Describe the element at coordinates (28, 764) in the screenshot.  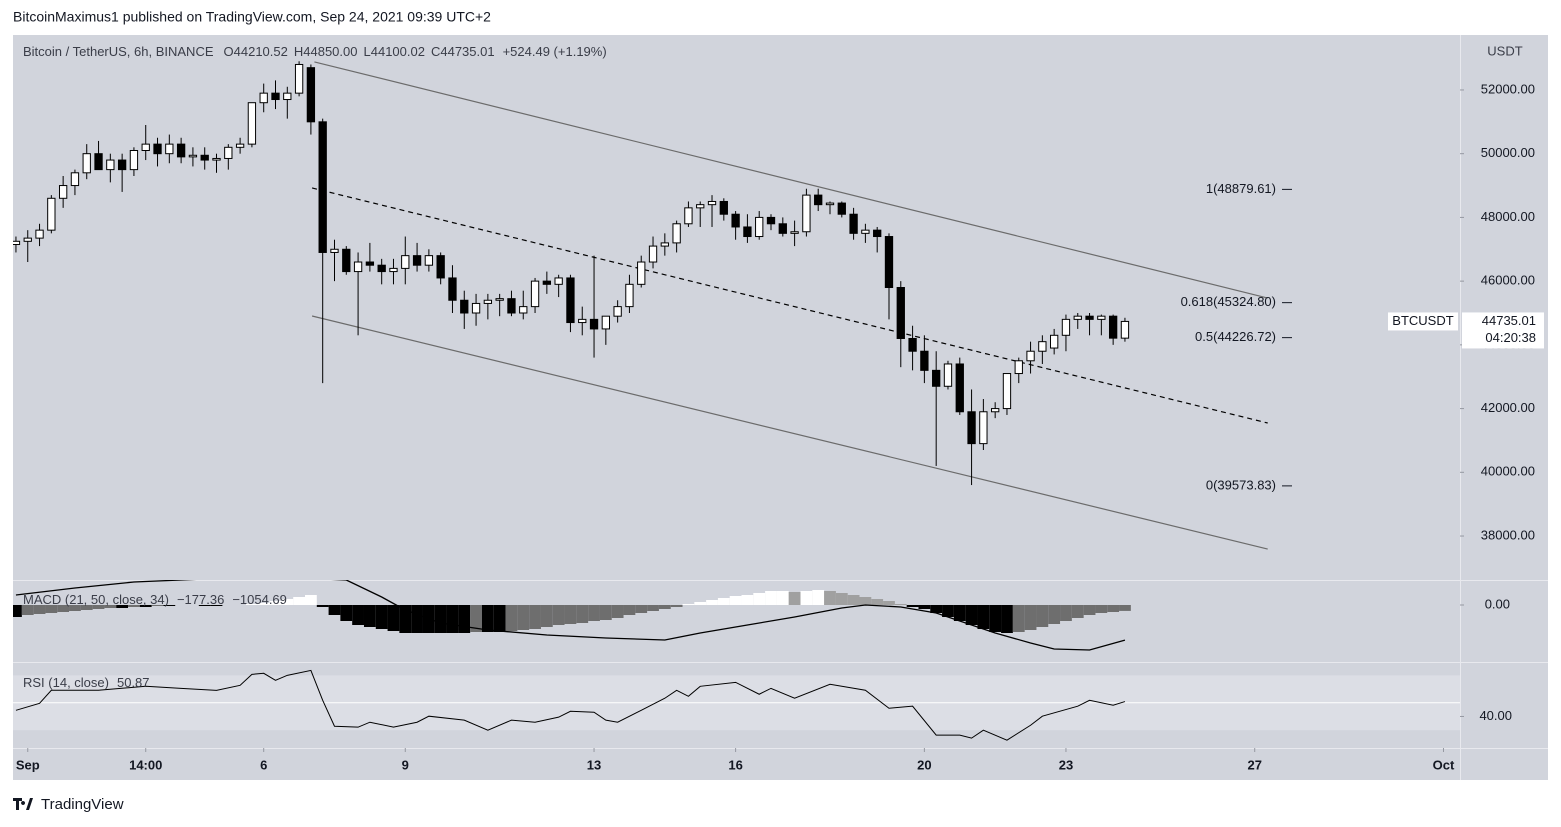
I see `x-tick-label: Sep` at that location.